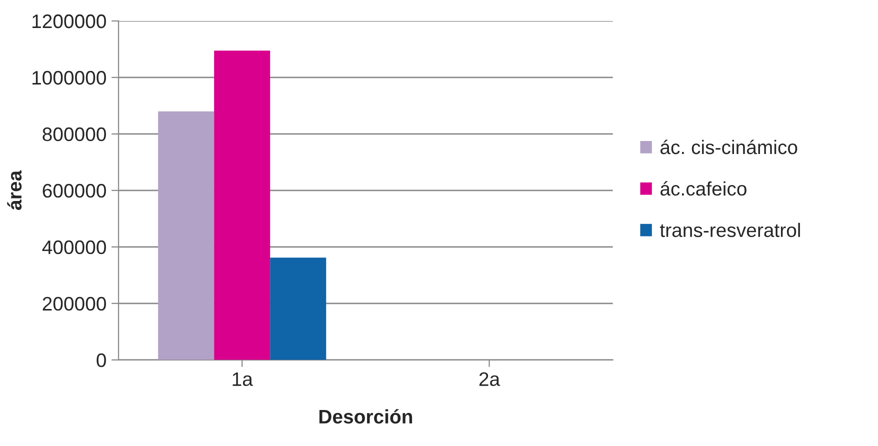 This screenshot has height=446, width=878. What do you see at coordinates (365, 416) in the screenshot?
I see `x-axis-title: Desorción` at bounding box center [365, 416].